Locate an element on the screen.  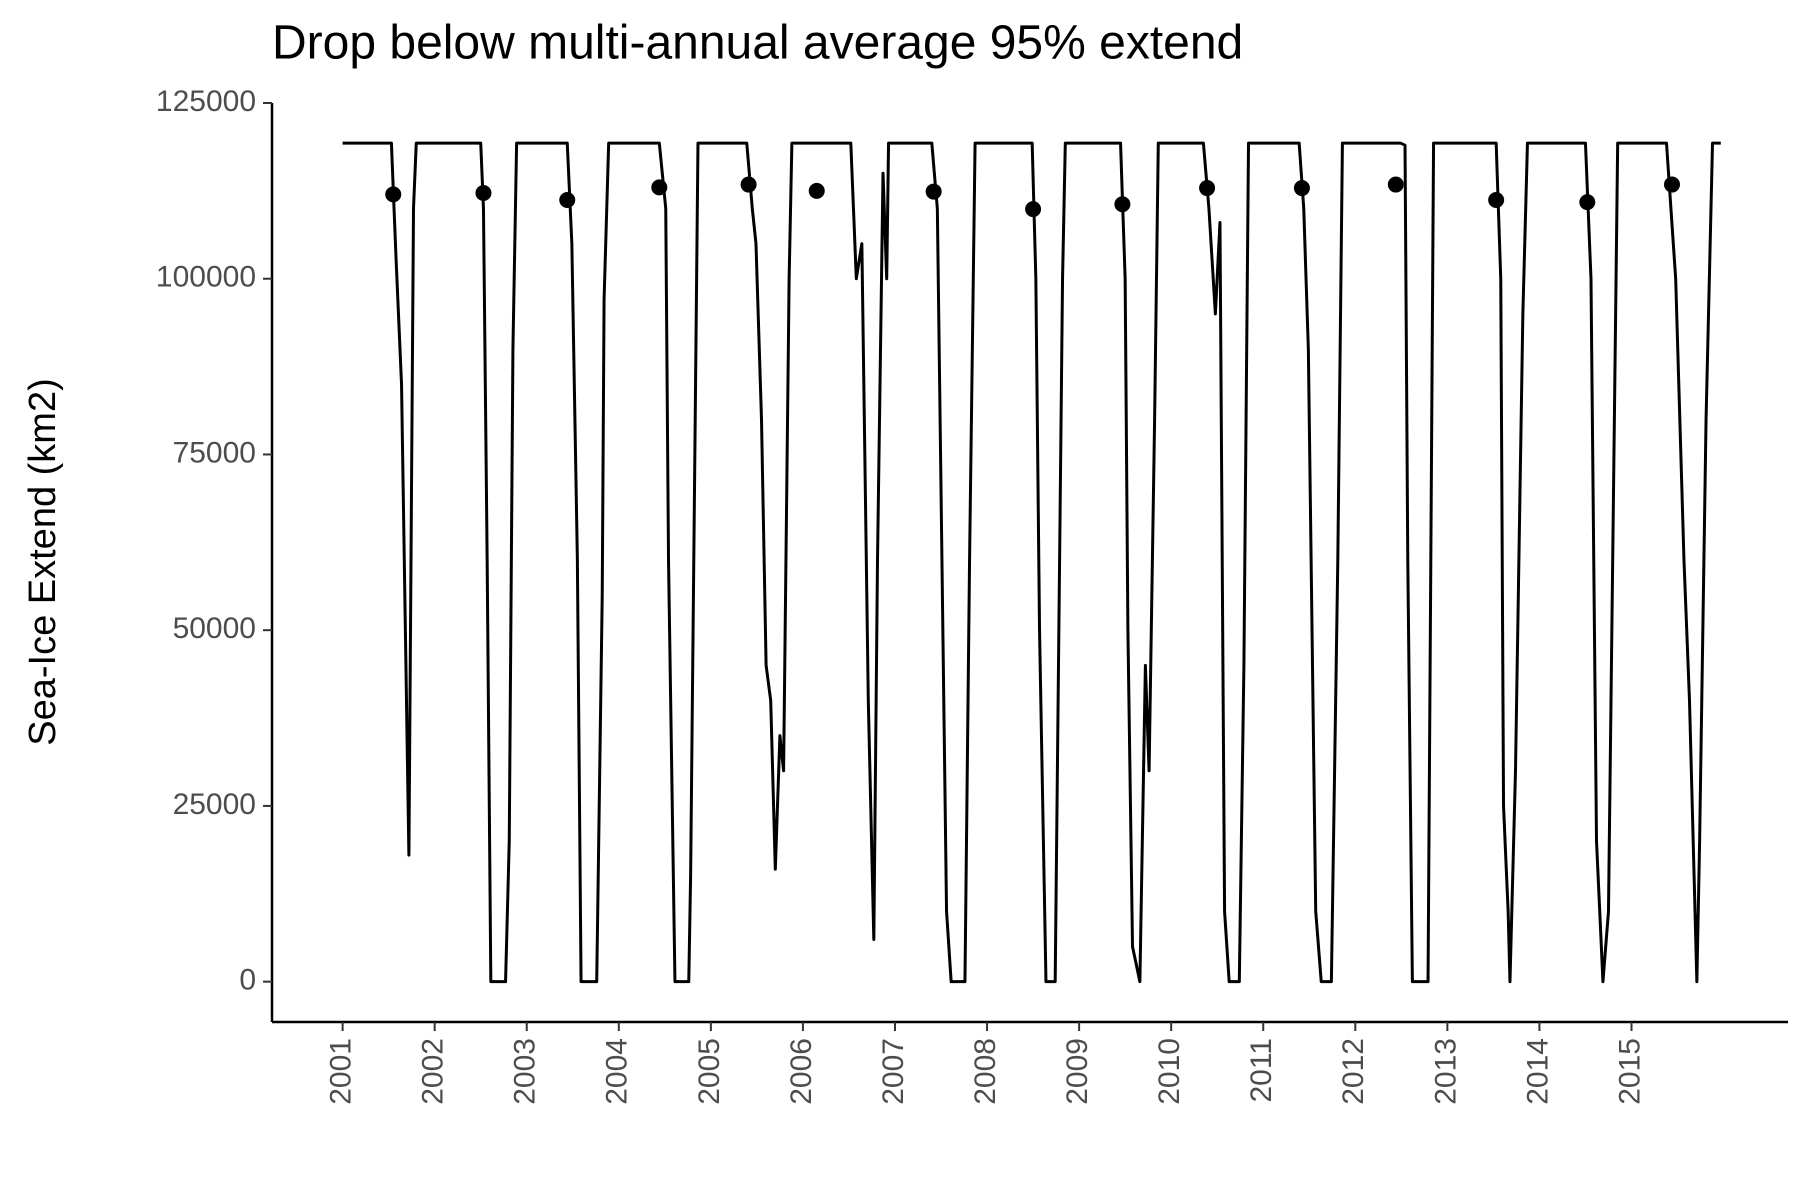
x-tick-label: 2003 is located at coordinates (525, 1071).